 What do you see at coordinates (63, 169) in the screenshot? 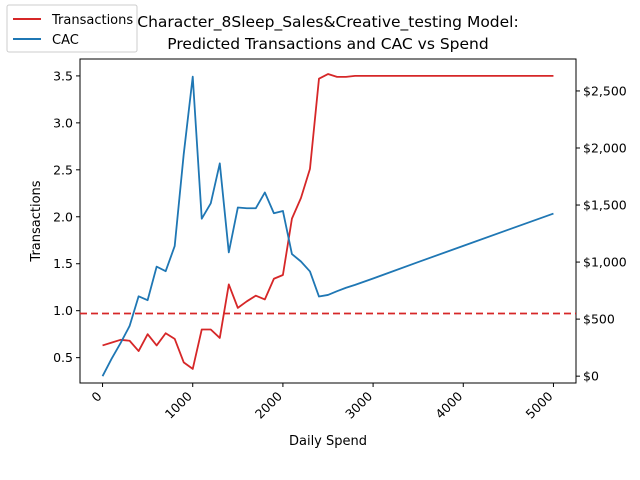
I see `left-tick-label: 2.5` at bounding box center [63, 169].